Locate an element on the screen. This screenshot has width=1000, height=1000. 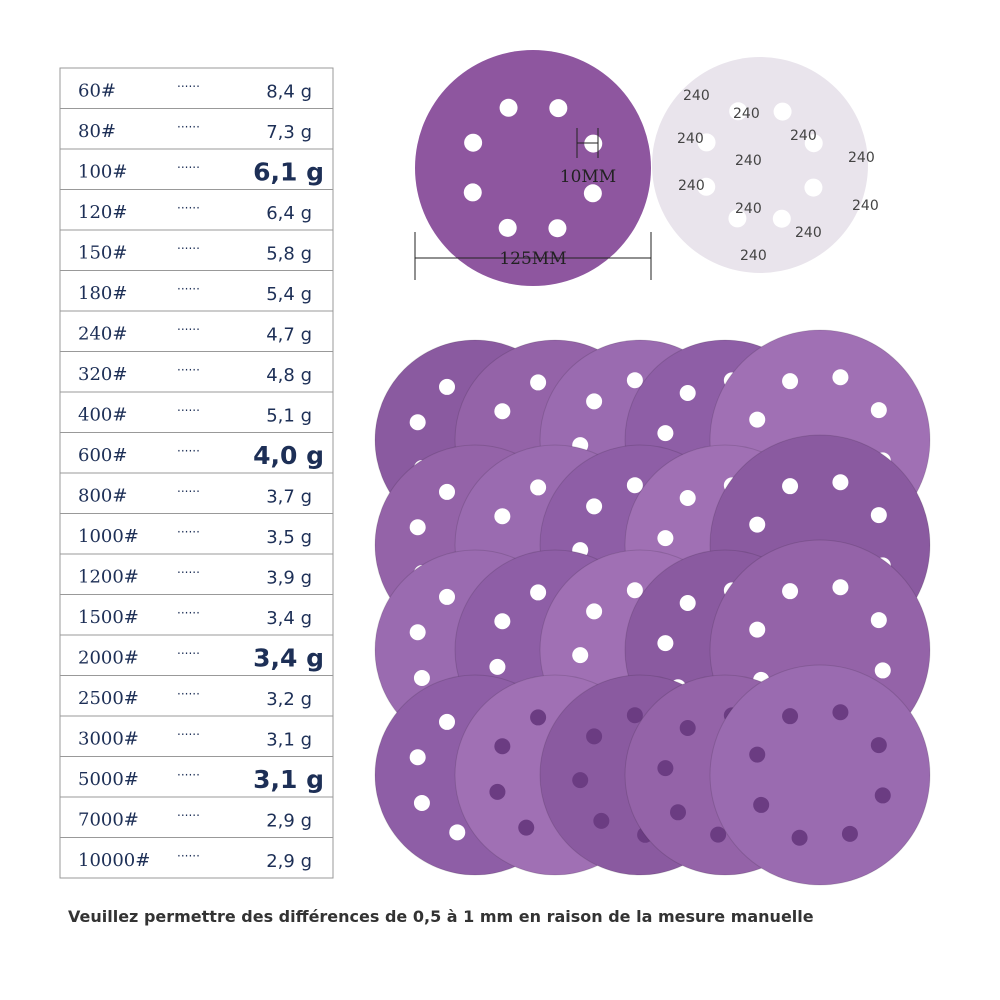
weight: 8,4 g is located at coordinates (289, 91).